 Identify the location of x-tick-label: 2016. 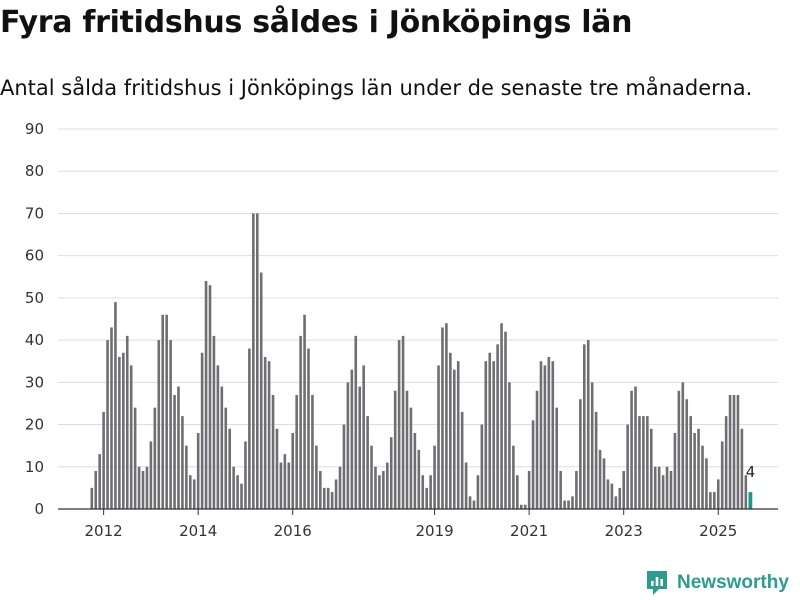
(293, 531).